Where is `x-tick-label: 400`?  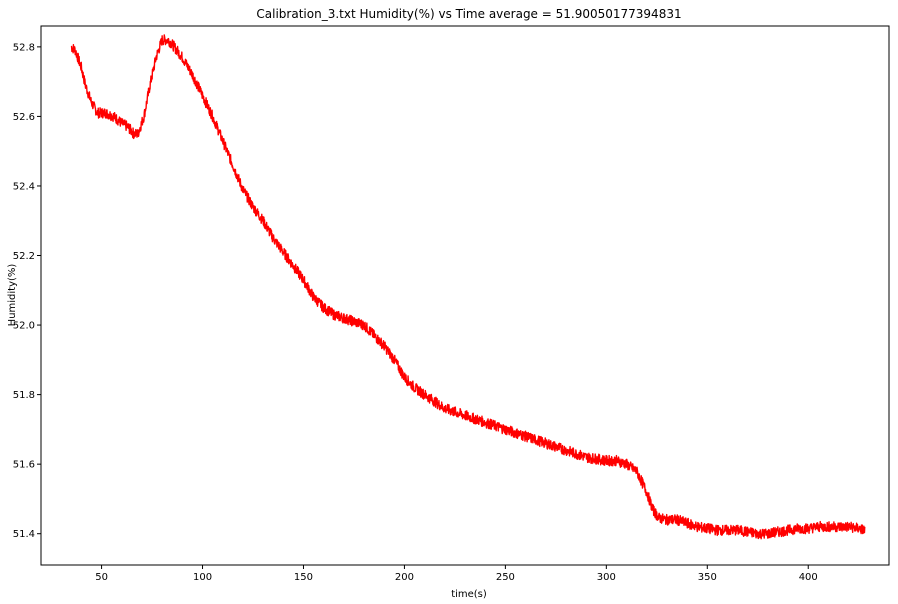
x-tick-label: 400 is located at coordinates (808, 577).